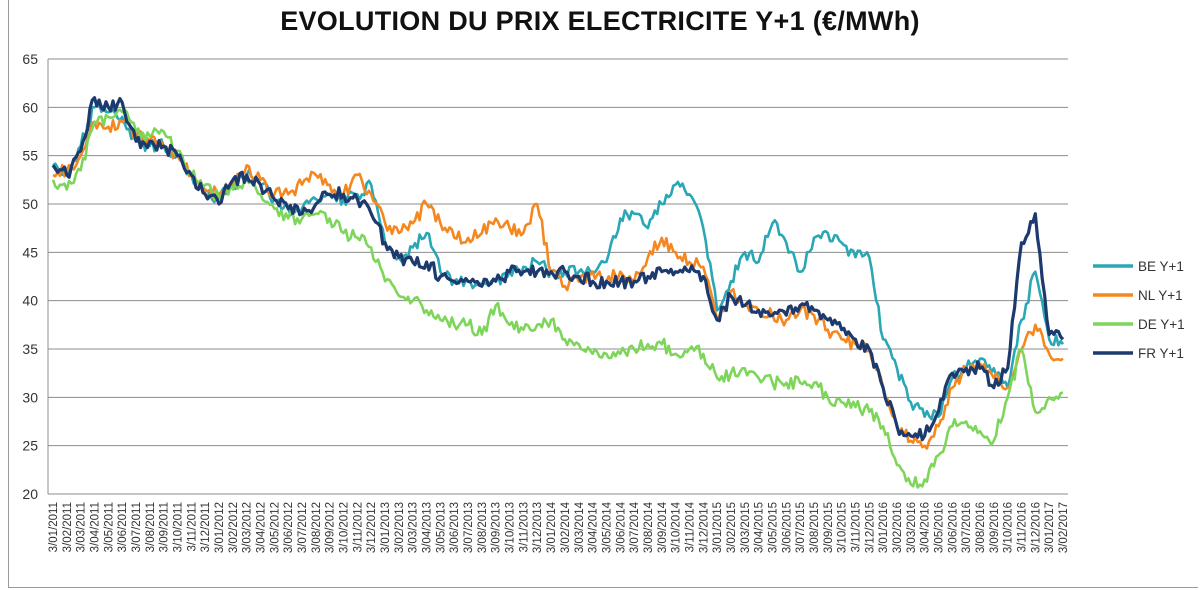 The width and height of the screenshot is (1200, 590). What do you see at coordinates (607, 527) in the screenshot?
I see `x-tick-label: 3/05/2014` at bounding box center [607, 527].